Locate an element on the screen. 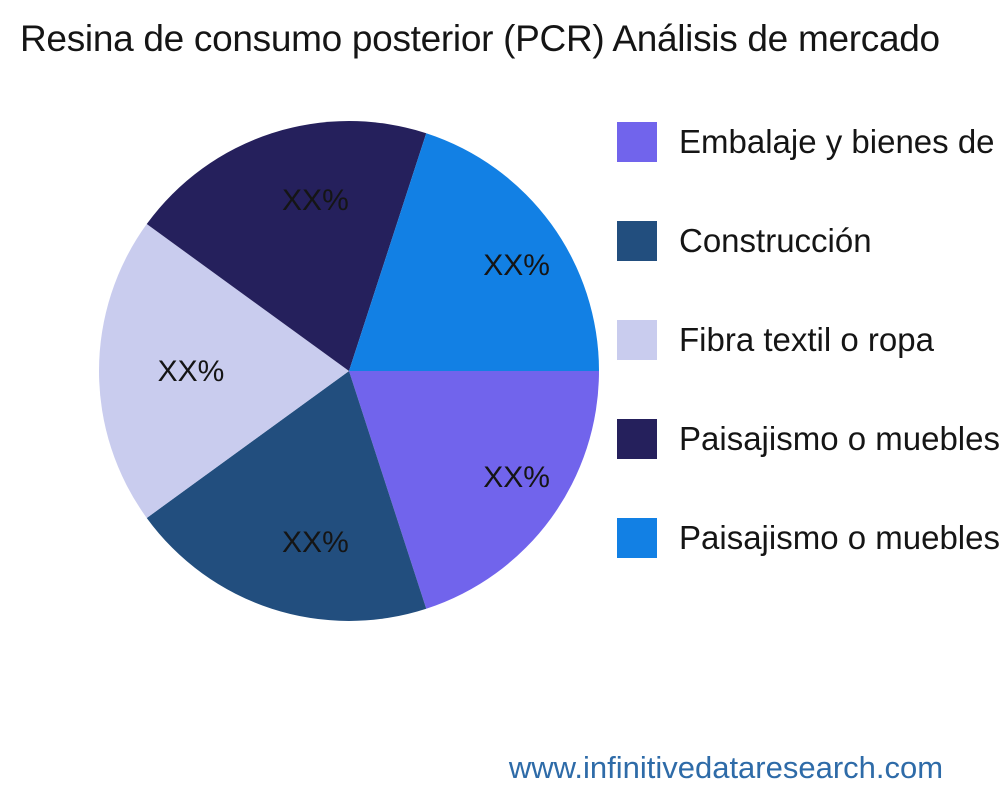 This screenshot has height=800, width=1000. legend-item-3: Paisajismo o muebles is located at coordinates (808, 439).